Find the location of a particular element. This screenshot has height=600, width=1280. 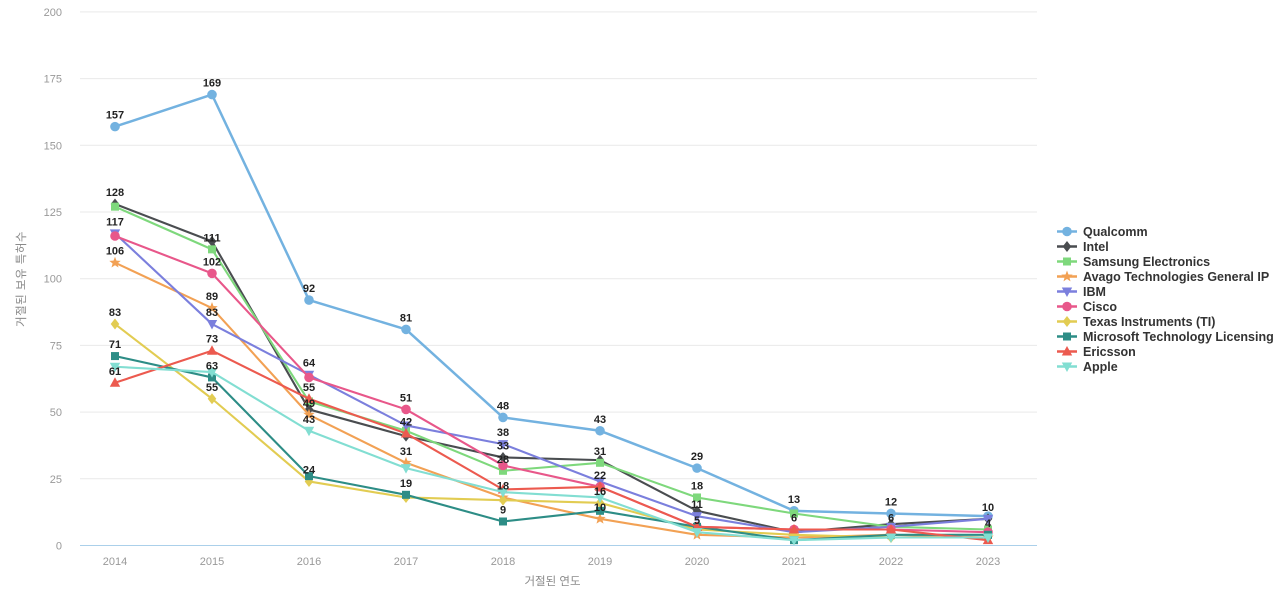

data-point-label: 13 is located at coordinates (794, 500).